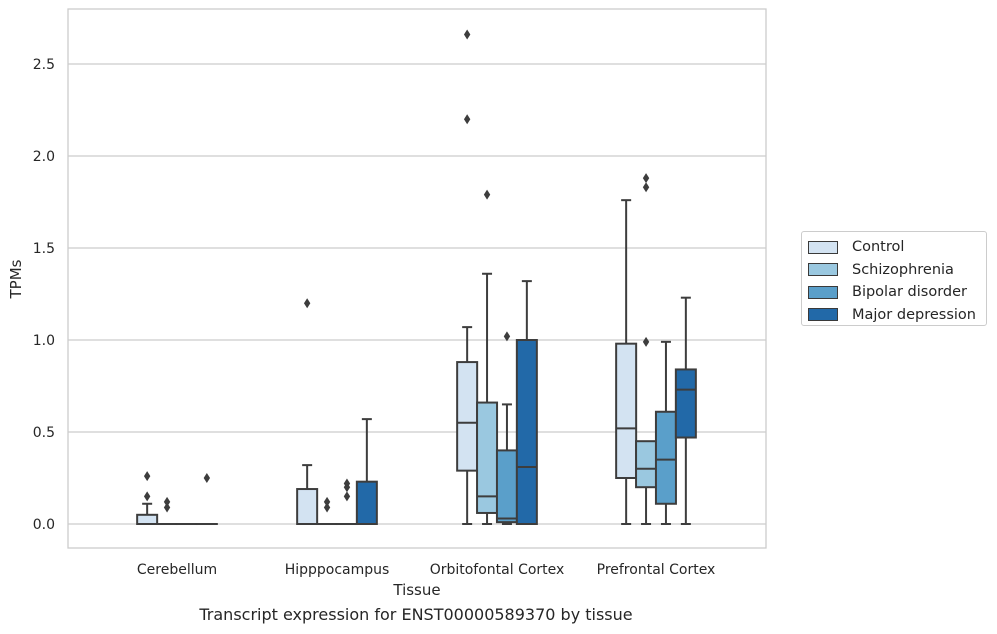  I want to click on y-tick-label: 1.0, so click(44, 341).